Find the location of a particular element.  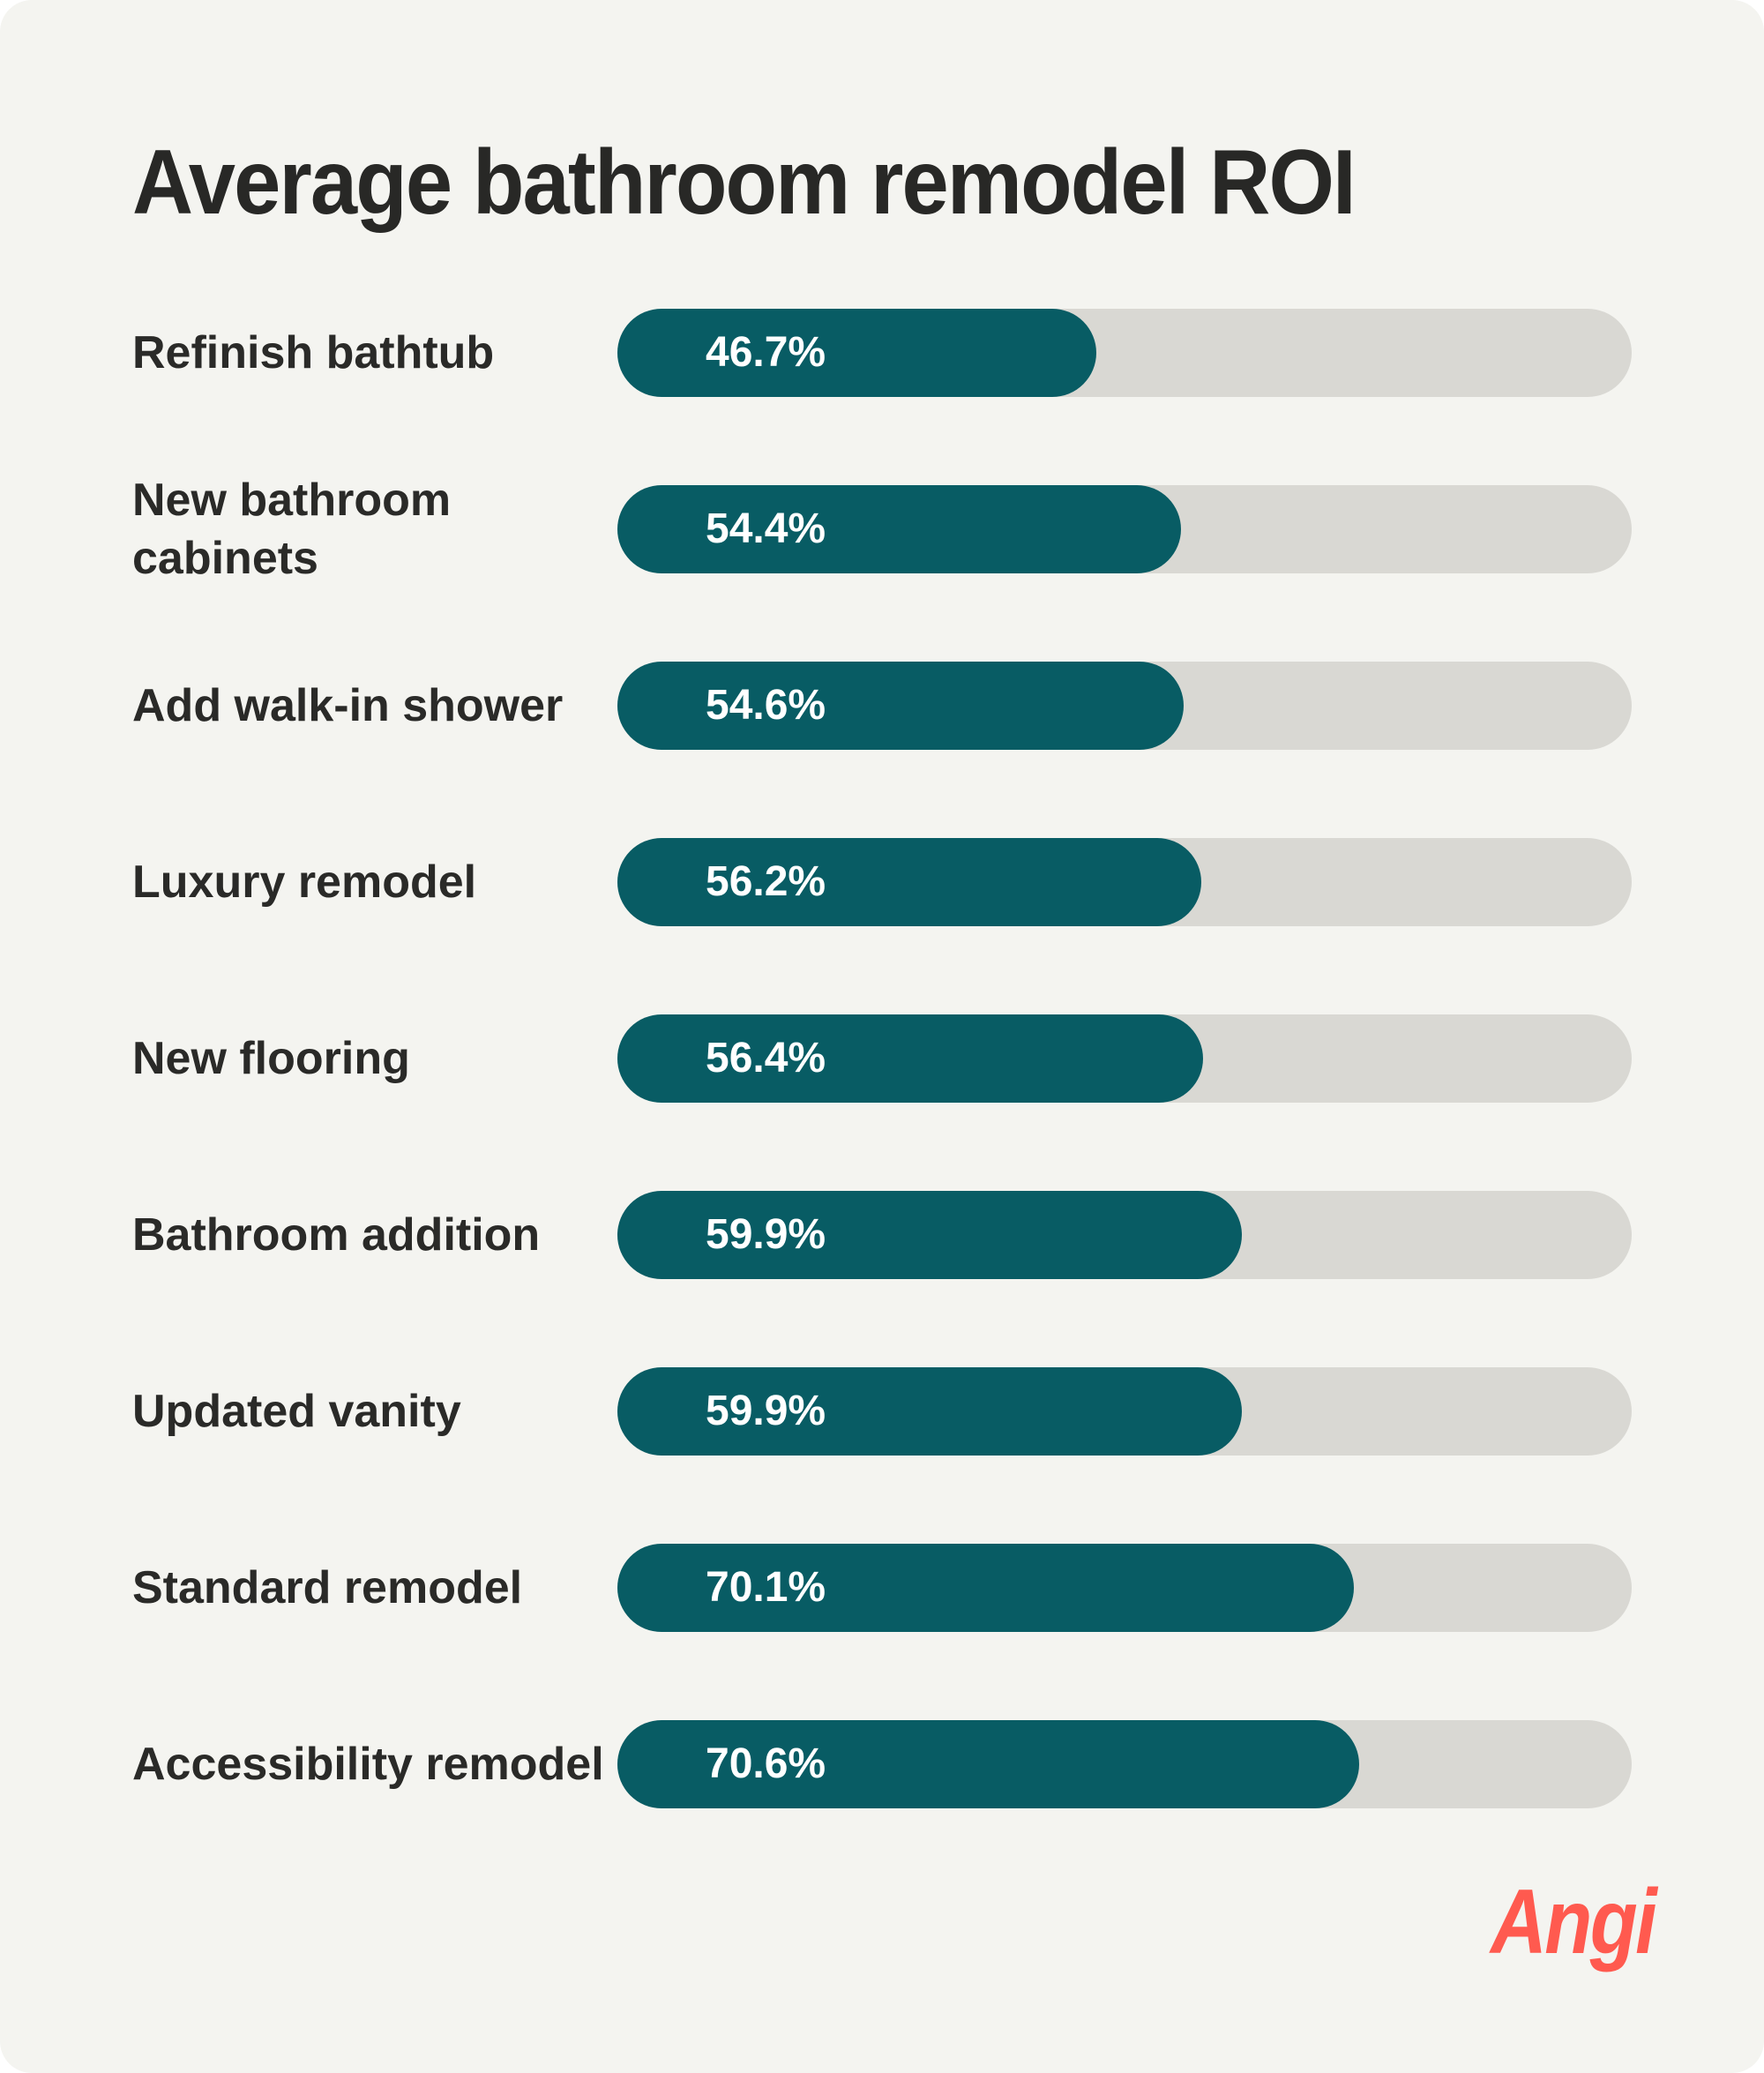

bar-label: Refinish bathtub is located at coordinates (313, 352).